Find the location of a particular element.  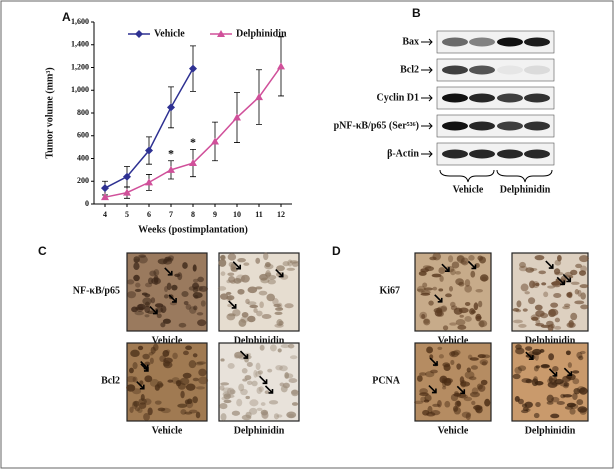

annotation: * is located at coordinates (193, 142).